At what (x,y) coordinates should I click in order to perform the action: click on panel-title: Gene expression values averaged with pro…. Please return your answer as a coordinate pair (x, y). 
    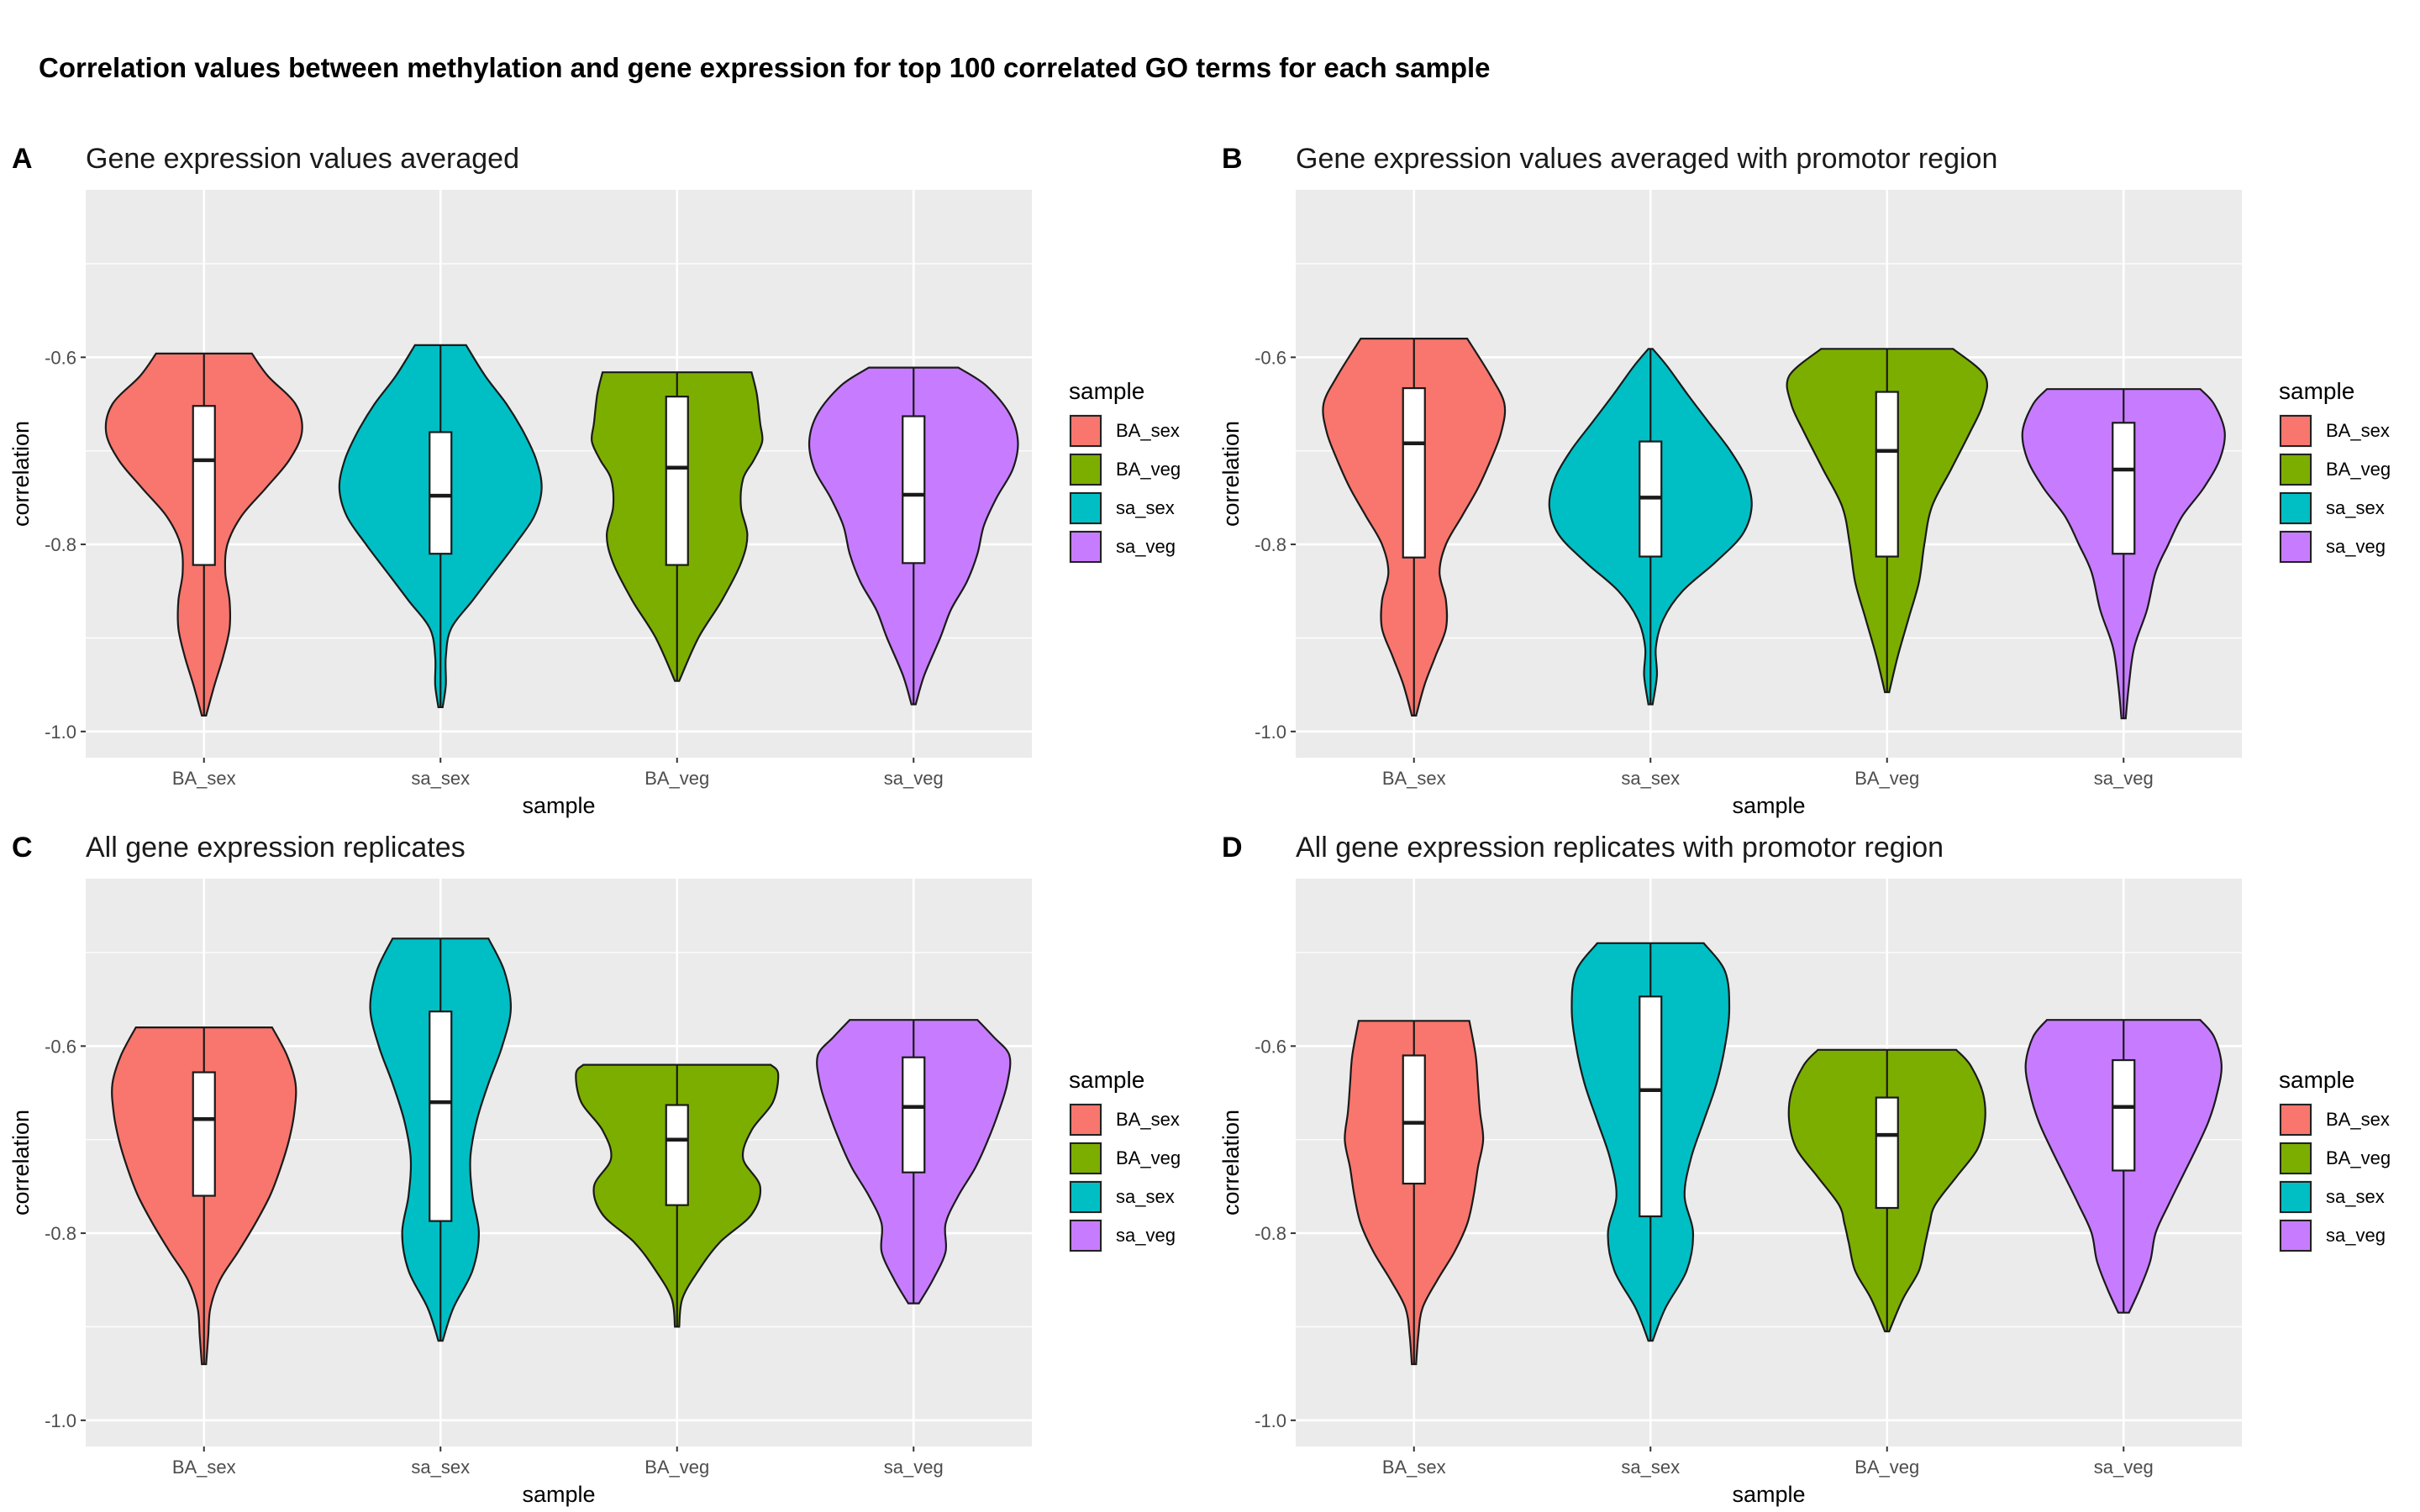
    Looking at the image, I should click on (1647, 159).